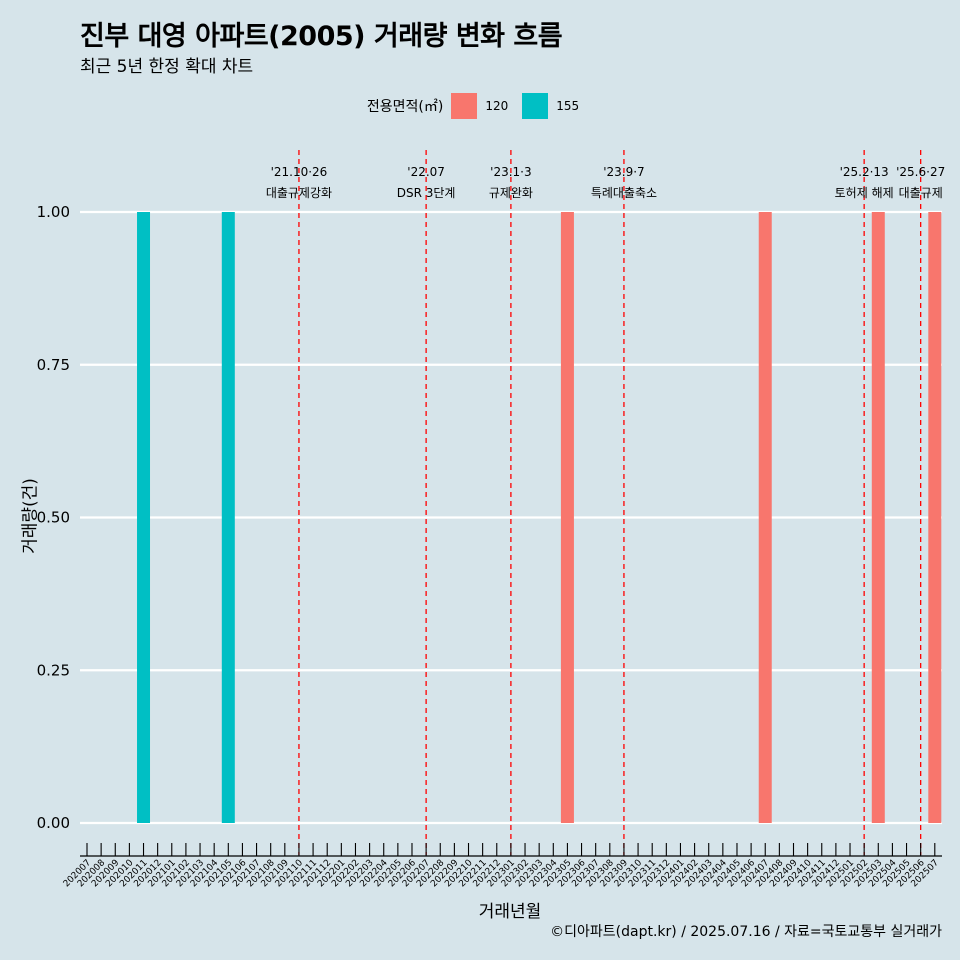  I want to click on legend: 전용면적(㎡) 120 155, so click(480, 106).